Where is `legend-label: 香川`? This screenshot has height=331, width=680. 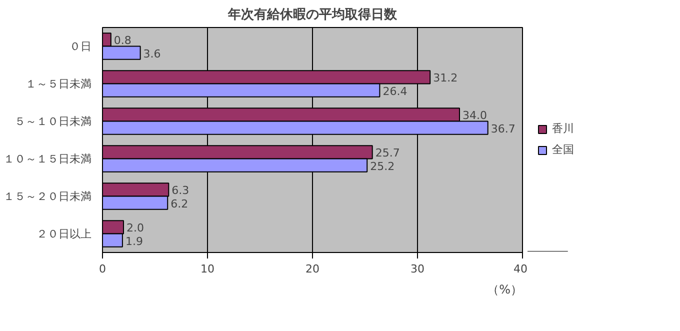 legend-label: 香川 is located at coordinates (563, 128).